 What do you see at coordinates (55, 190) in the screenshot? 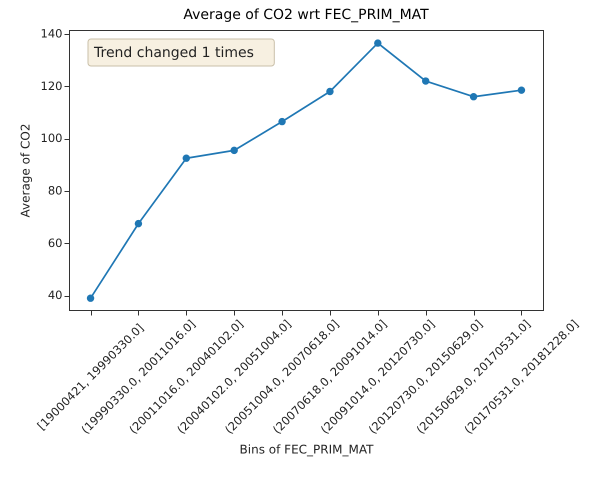
I see `y-tick-label: 80` at bounding box center [55, 190].